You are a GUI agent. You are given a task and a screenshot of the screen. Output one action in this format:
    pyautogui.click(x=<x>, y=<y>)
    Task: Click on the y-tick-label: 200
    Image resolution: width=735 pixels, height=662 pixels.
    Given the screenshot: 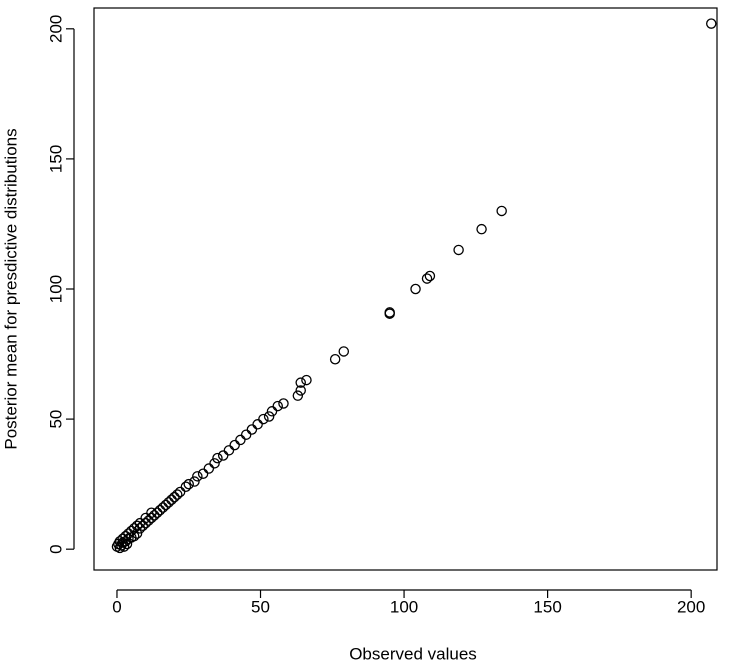 What is the action you would take?
    pyautogui.click(x=55, y=29)
    